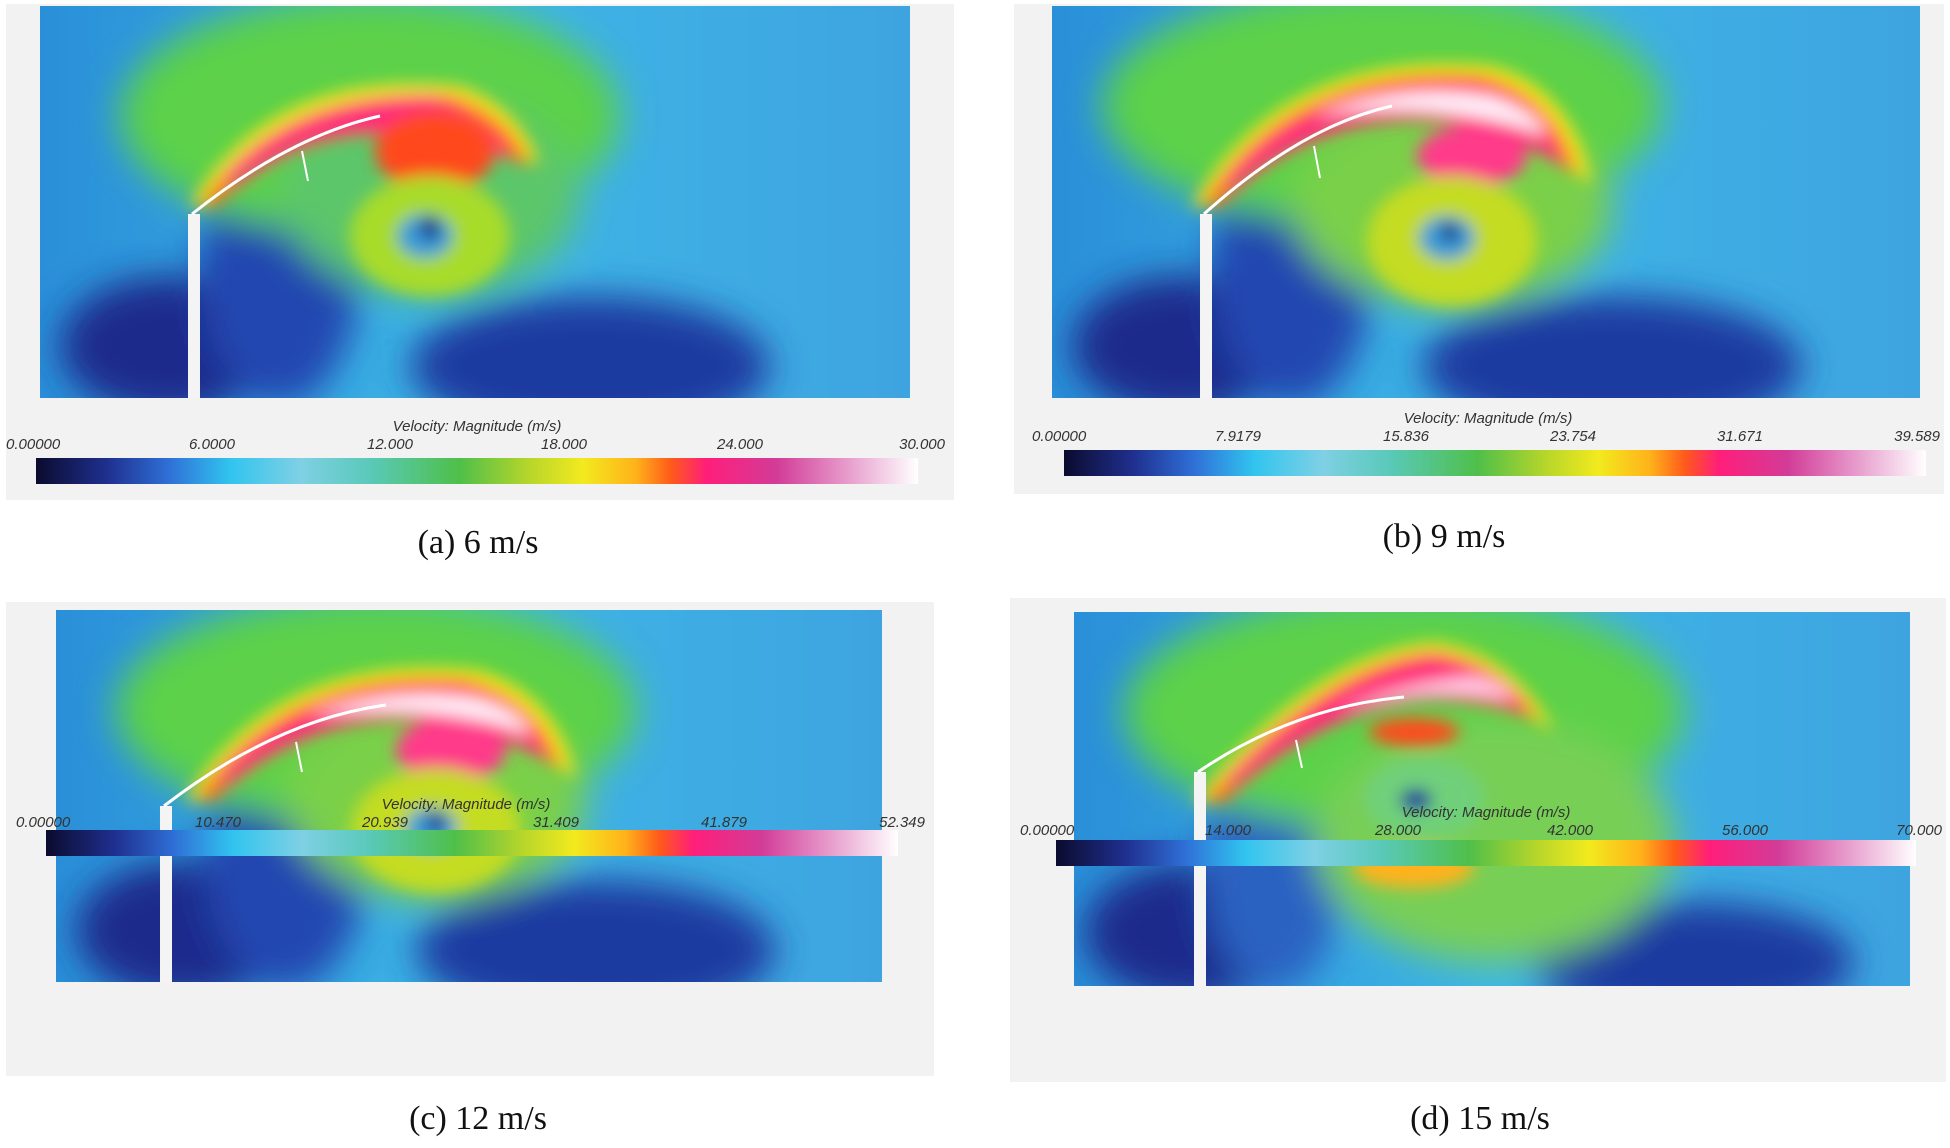 The image size is (1950, 1148). What do you see at coordinates (724, 822) in the screenshot?
I see `colorbar-tick: 41.879` at bounding box center [724, 822].